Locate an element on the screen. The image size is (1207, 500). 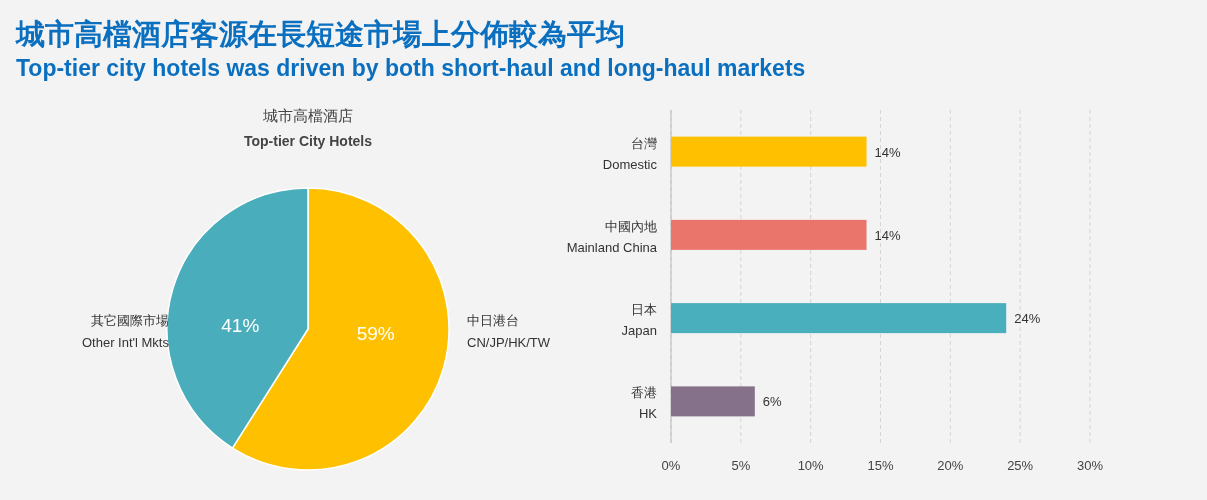
data-label: 59% is located at coordinates (375, 333).